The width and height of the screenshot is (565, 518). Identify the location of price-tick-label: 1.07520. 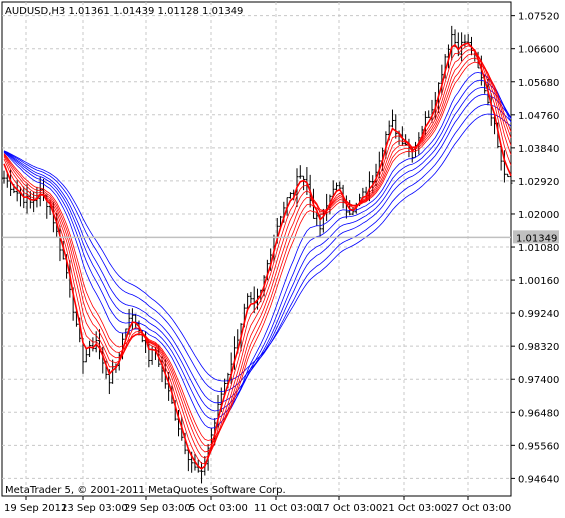
(538, 17).